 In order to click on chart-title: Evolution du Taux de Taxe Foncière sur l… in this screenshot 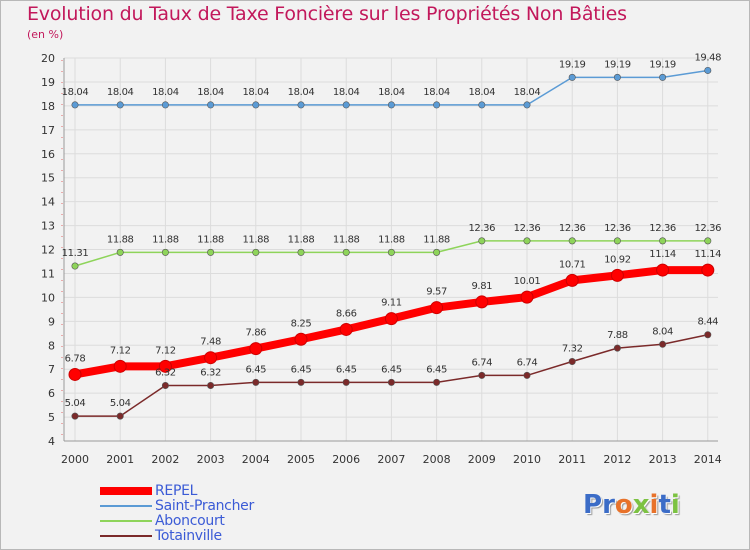, I will do `click(327, 14)`.